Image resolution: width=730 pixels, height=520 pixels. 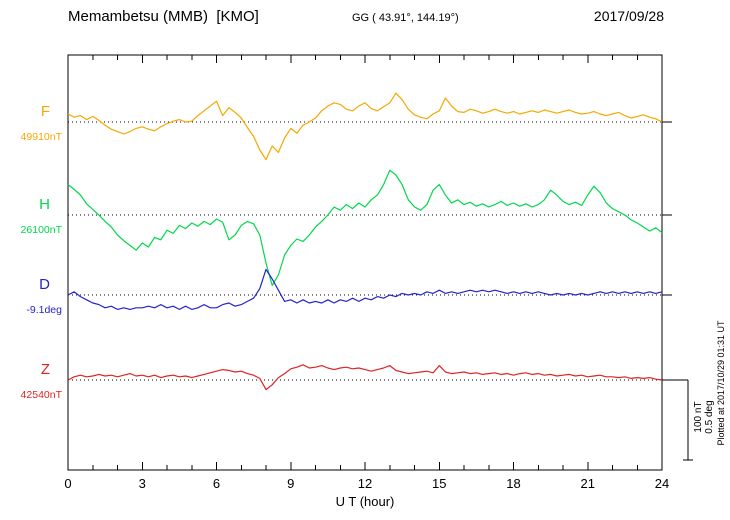 What do you see at coordinates (45, 111) in the screenshot?
I see `series-label-F: F` at bounding box center [45, 111].